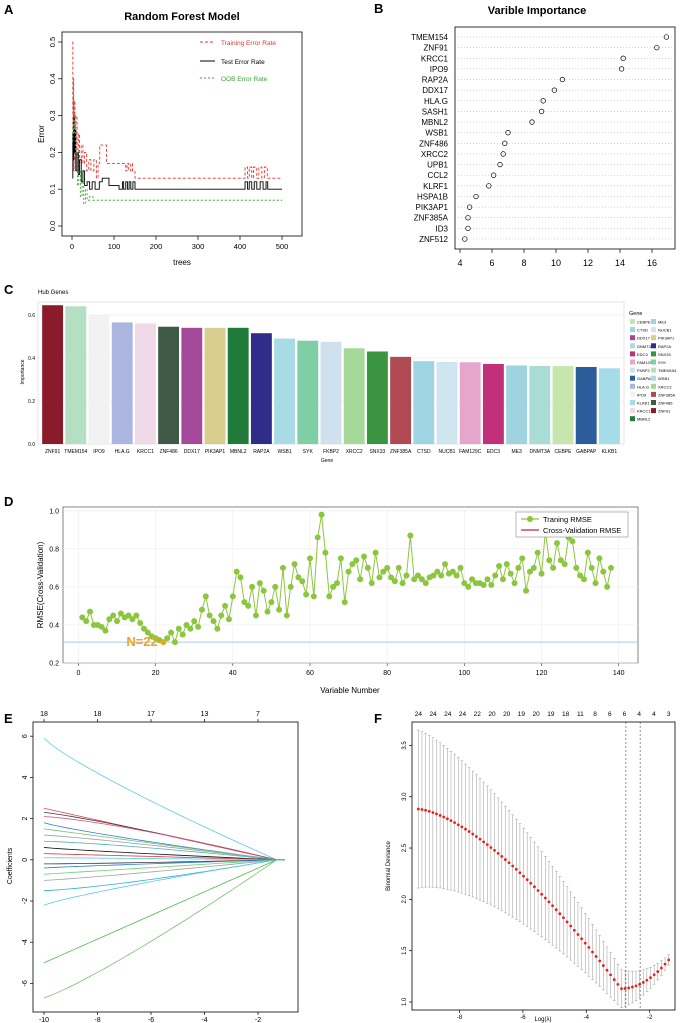 The image size is (686, 1023). Describe the element at coordinates (429, 37) in the screenshot. I see `panel-b-gene-label: TMEM154` at that location.